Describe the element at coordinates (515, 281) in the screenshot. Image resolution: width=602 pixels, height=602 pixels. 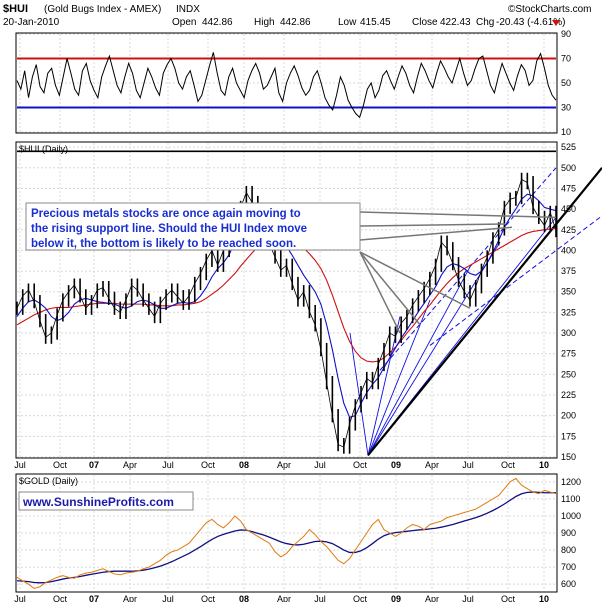
I see `channel-lower-line` at that location.